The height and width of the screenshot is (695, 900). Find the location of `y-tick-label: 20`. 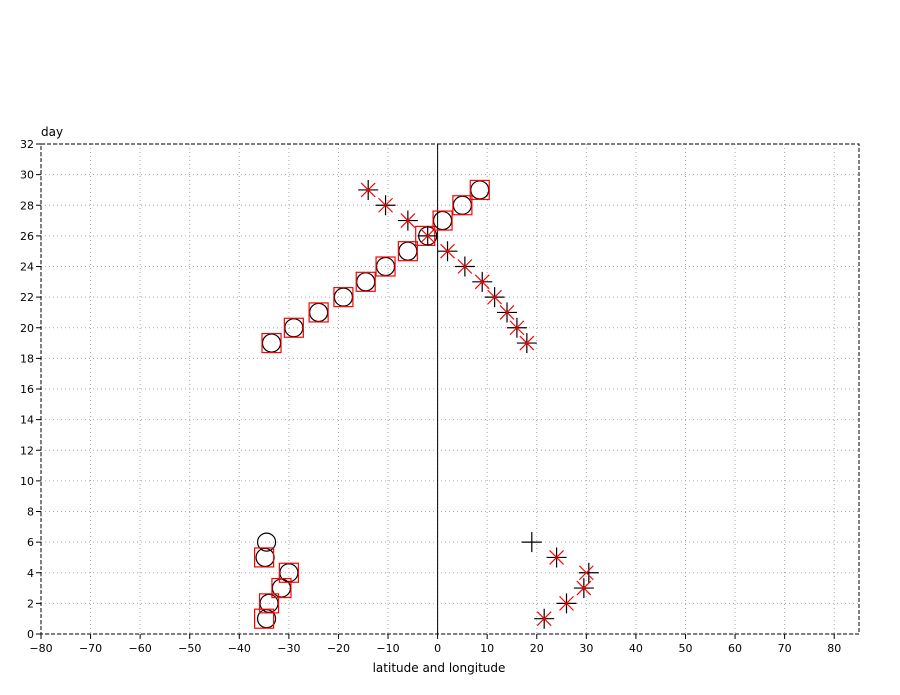

y-tick-label: 20 is located at coordinates (27, 328).